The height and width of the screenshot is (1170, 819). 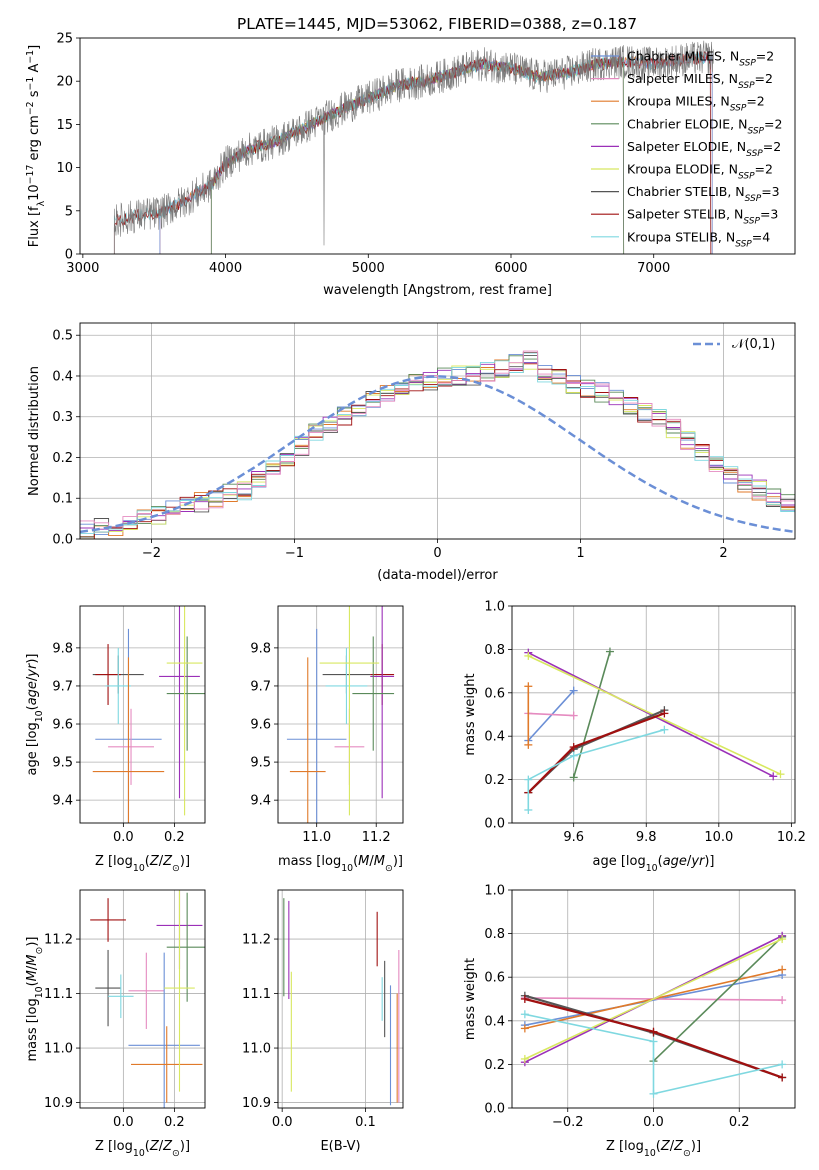 I want to click on histogram-step, so click(x=437, y=445).